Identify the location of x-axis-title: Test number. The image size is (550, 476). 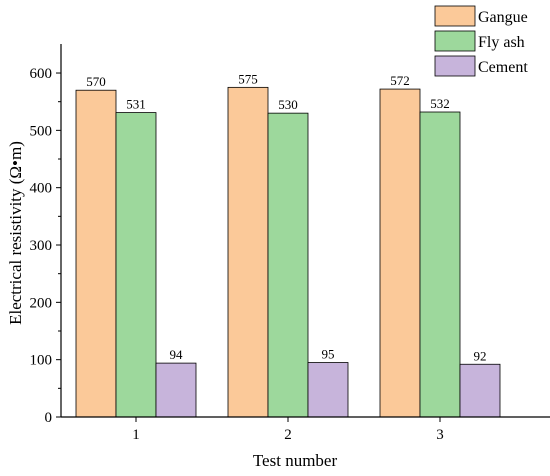
(295, 460).